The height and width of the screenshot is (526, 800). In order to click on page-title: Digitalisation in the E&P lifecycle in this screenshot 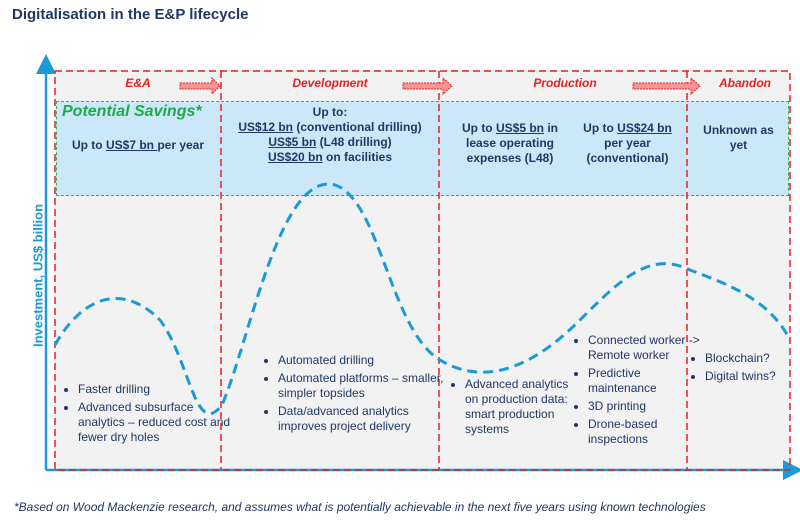, I will do `click(130, 14)`.